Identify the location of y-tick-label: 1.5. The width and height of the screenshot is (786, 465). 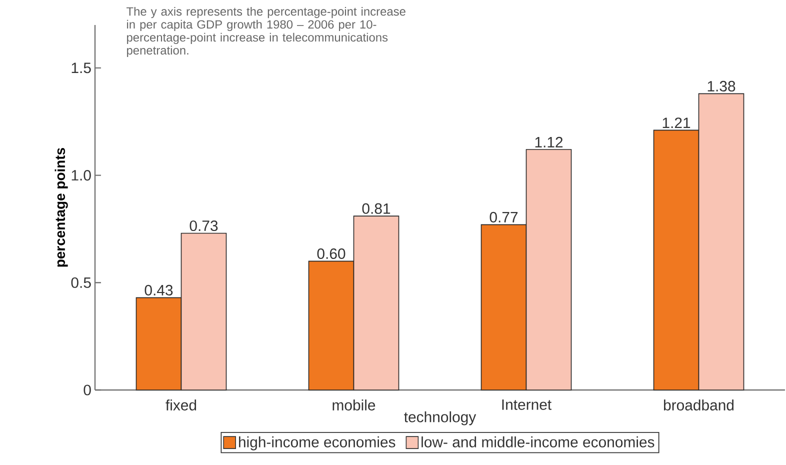
(81, 68).